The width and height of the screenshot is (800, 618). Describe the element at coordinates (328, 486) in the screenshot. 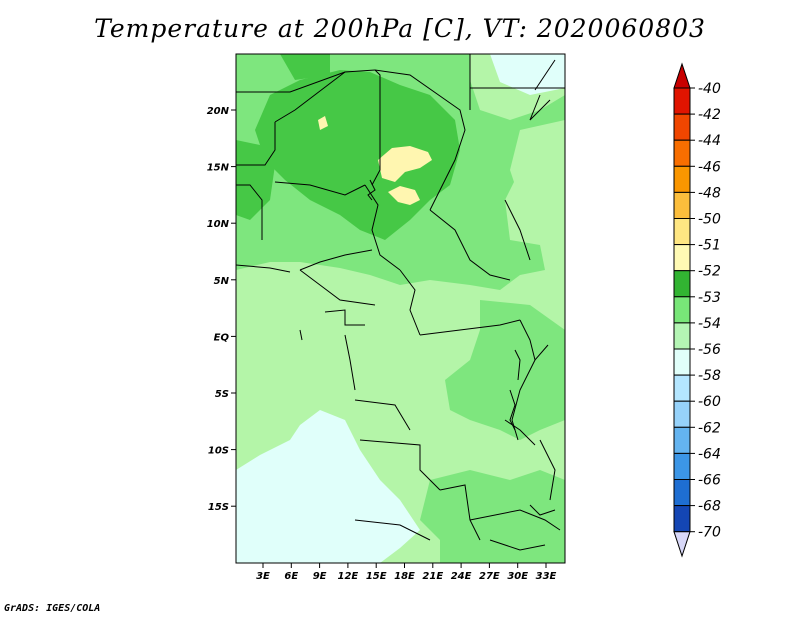

I see `field-c56-sw` at that location.